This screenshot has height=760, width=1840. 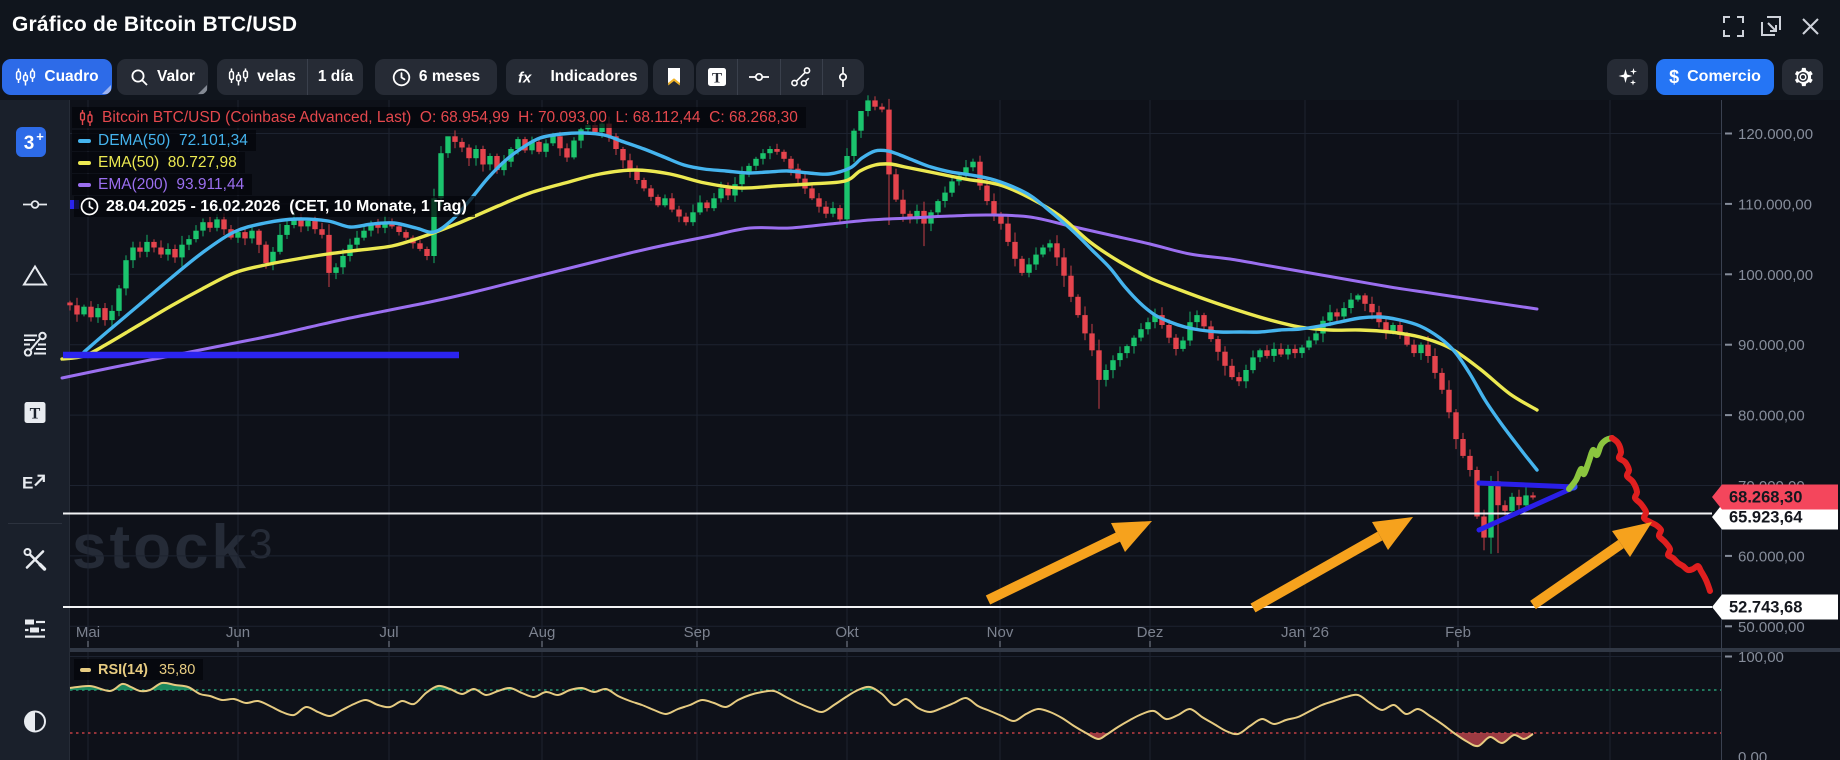 I want to click on svg-text: Okt, so click(x=847, y=632).